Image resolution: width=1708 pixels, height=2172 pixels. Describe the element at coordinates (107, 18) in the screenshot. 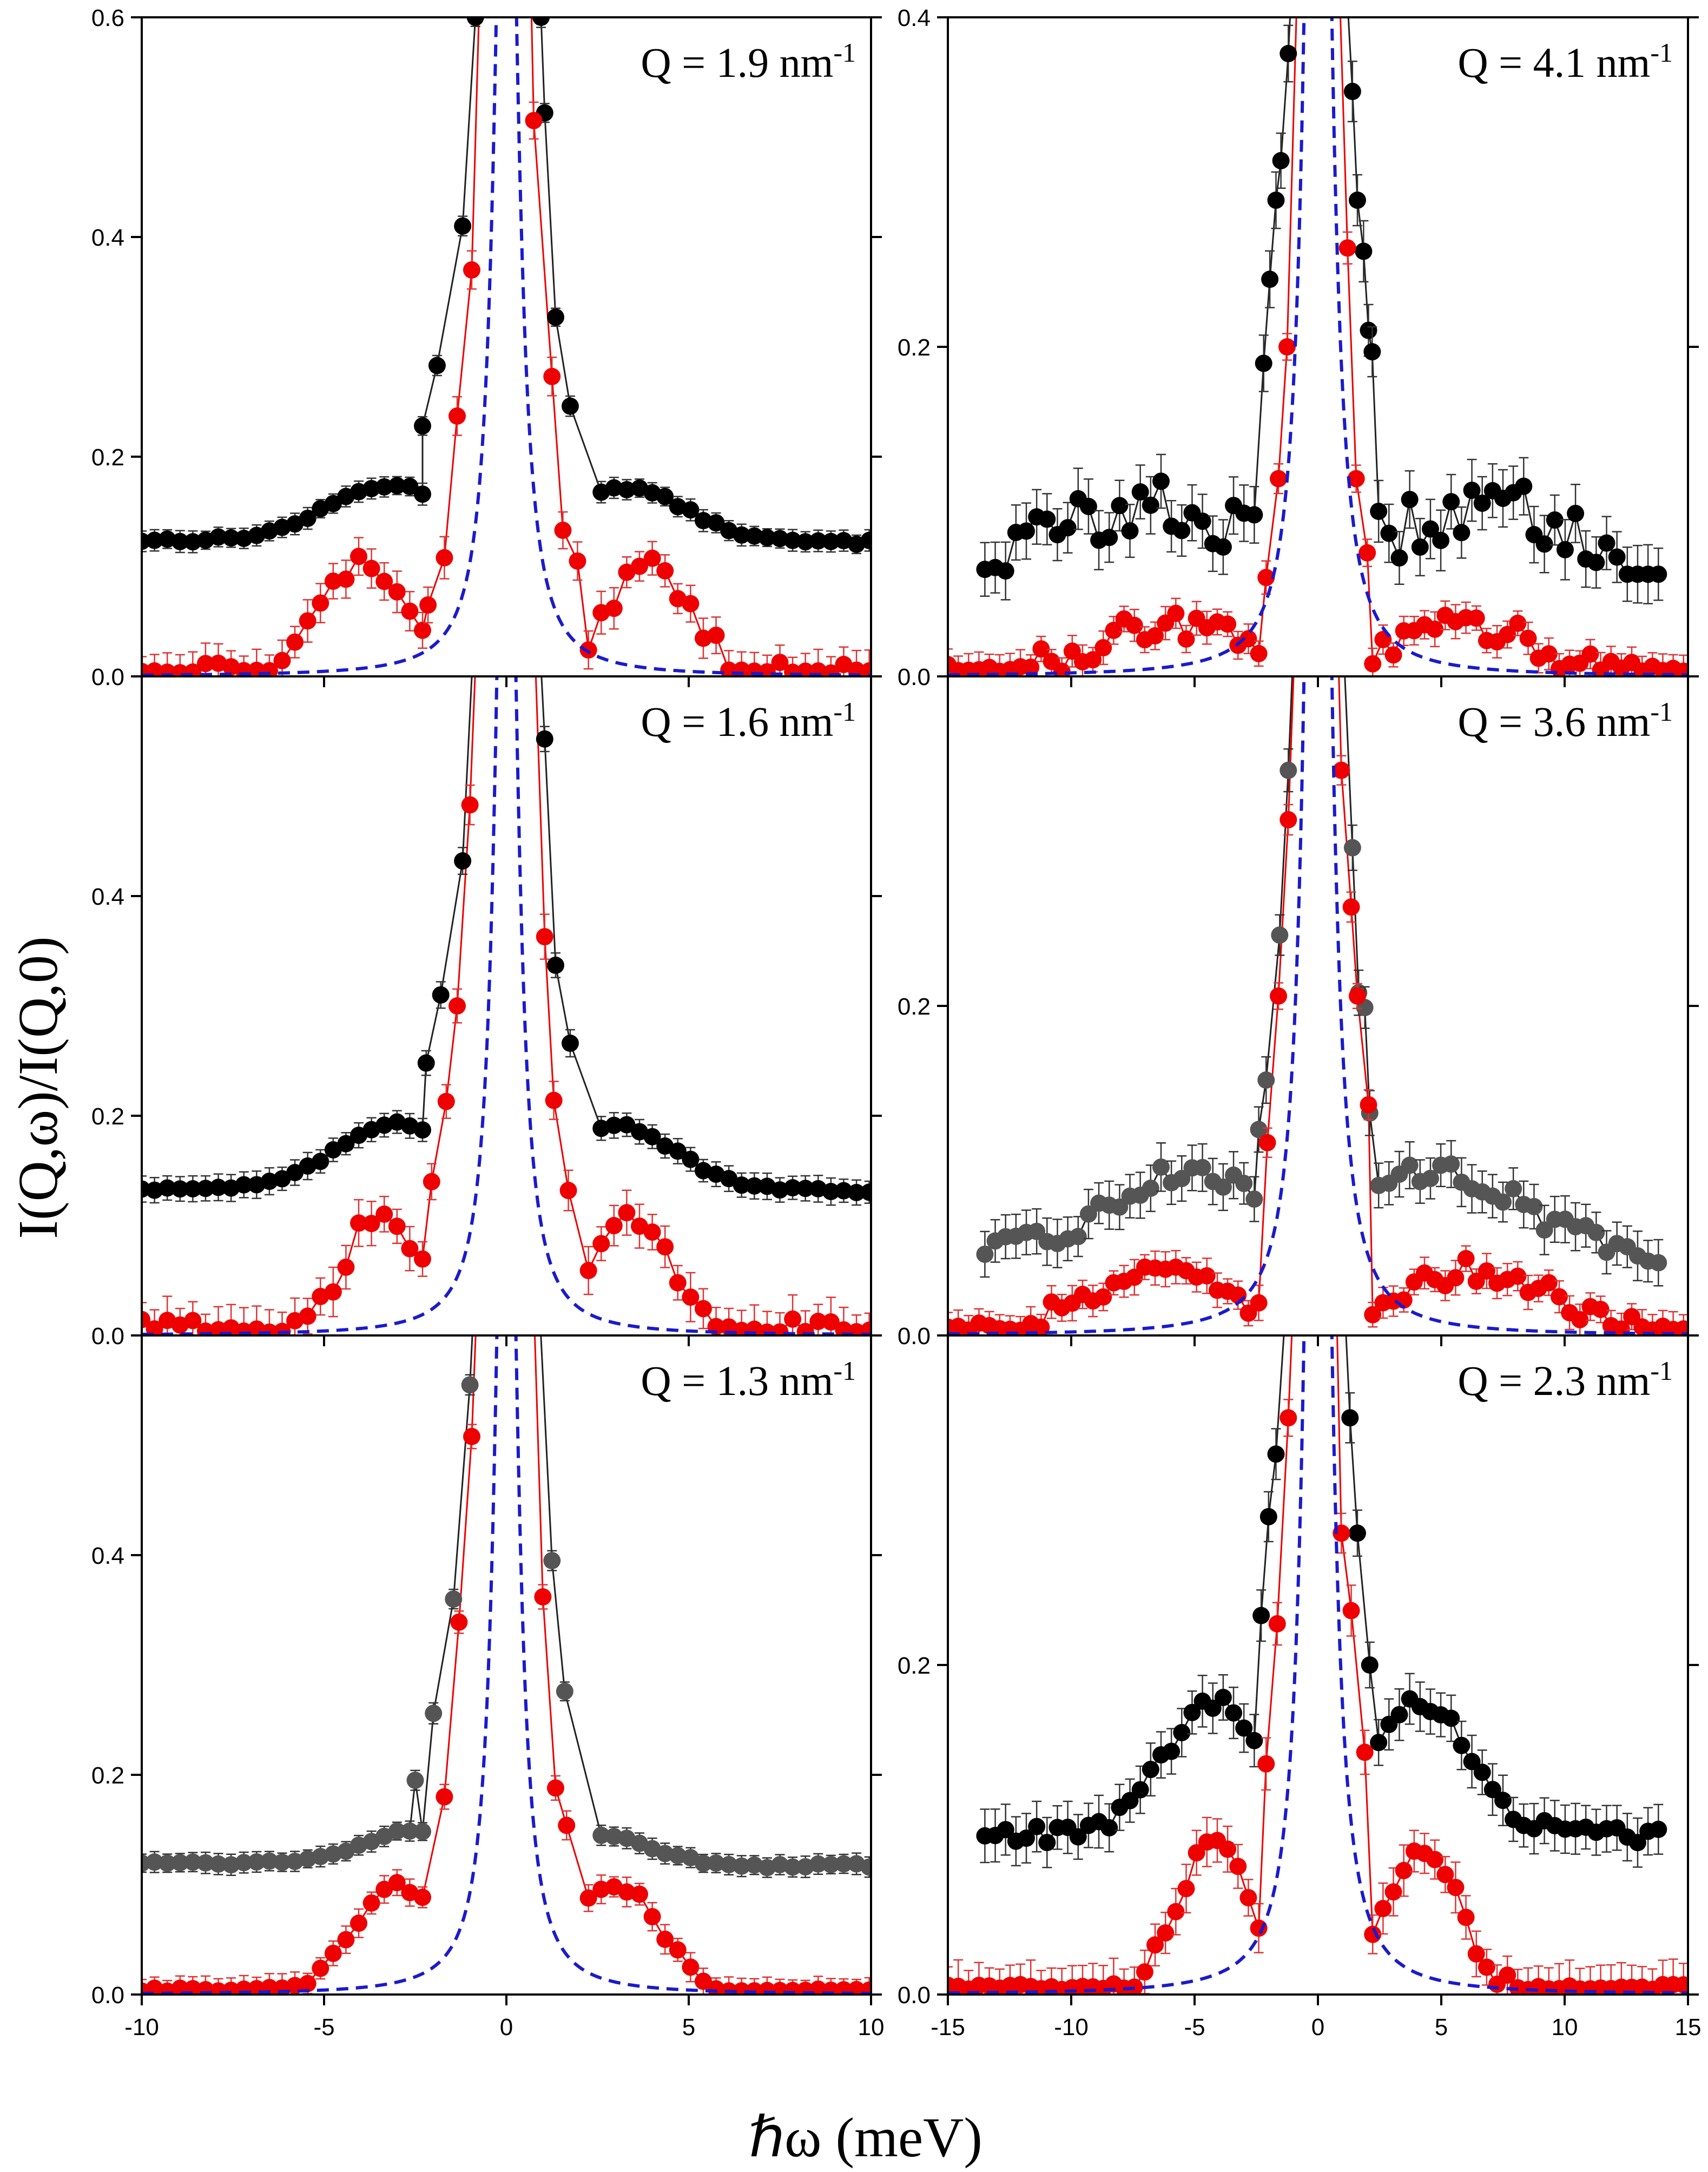

I see `y-tick-label: 0.6` at that location.